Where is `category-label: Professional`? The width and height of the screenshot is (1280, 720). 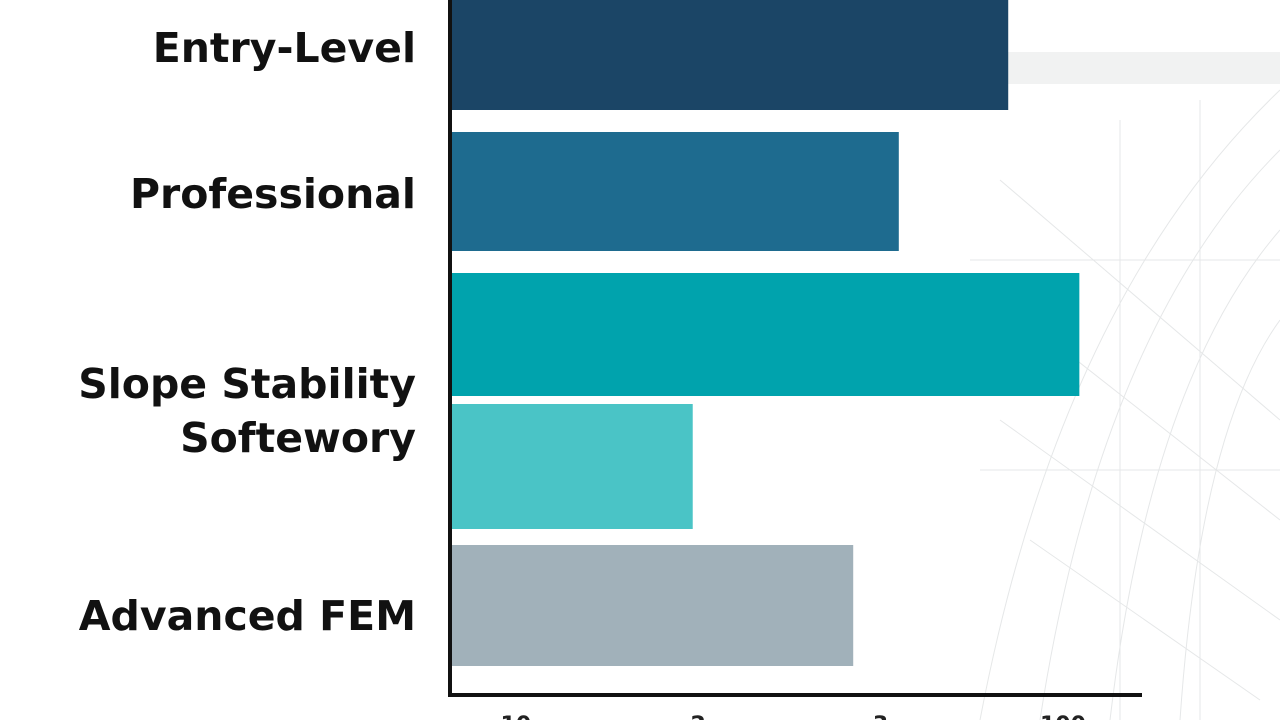
category-label: Professional is located at coordinates (273, 194).